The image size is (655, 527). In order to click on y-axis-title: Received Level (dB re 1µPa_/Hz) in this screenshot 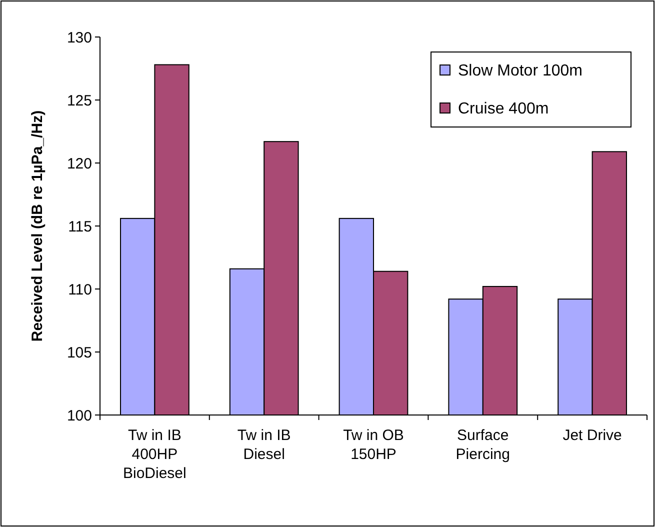, I will do `click(37, 226)`.